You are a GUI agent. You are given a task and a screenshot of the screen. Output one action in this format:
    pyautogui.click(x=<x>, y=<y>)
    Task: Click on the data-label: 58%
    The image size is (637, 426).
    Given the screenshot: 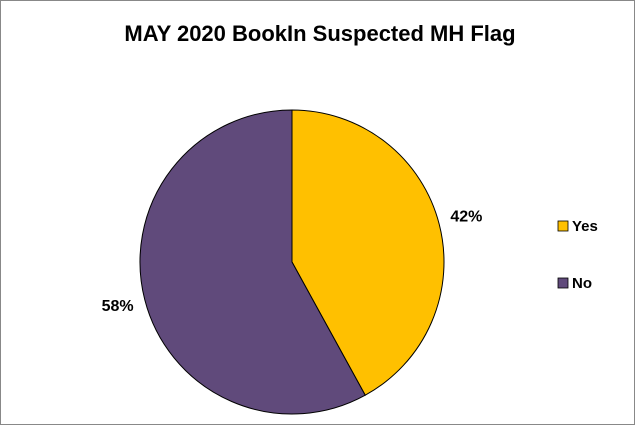 What is the action you would take?
    pyautogui.click(x=118, y=306)
    